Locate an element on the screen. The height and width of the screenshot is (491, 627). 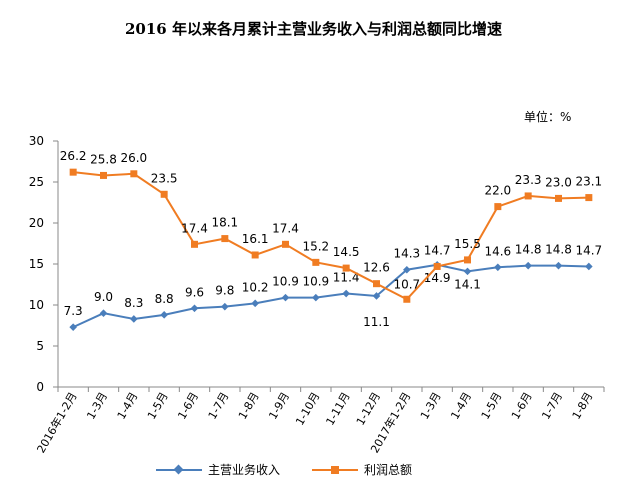
square-marker-icon is located at coordinates (335, 469).